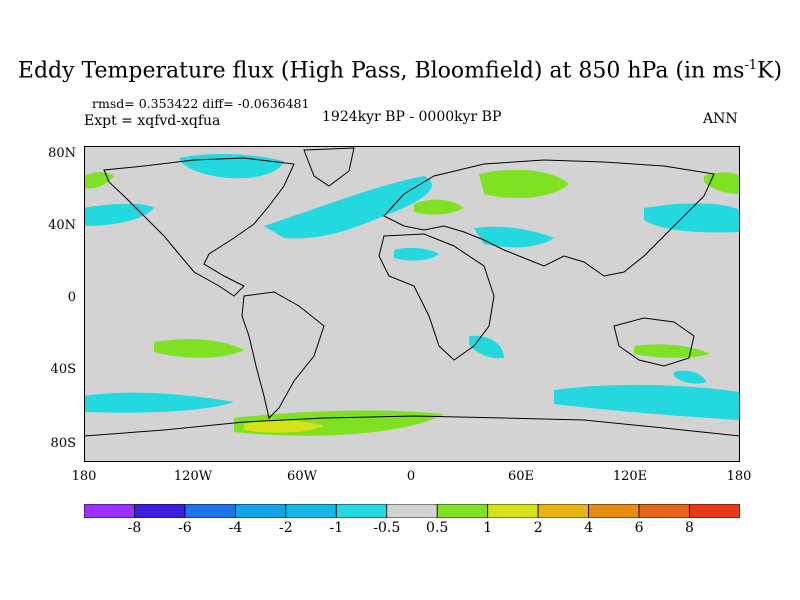  I want to click on season-label: ANN, so click(720, 119).